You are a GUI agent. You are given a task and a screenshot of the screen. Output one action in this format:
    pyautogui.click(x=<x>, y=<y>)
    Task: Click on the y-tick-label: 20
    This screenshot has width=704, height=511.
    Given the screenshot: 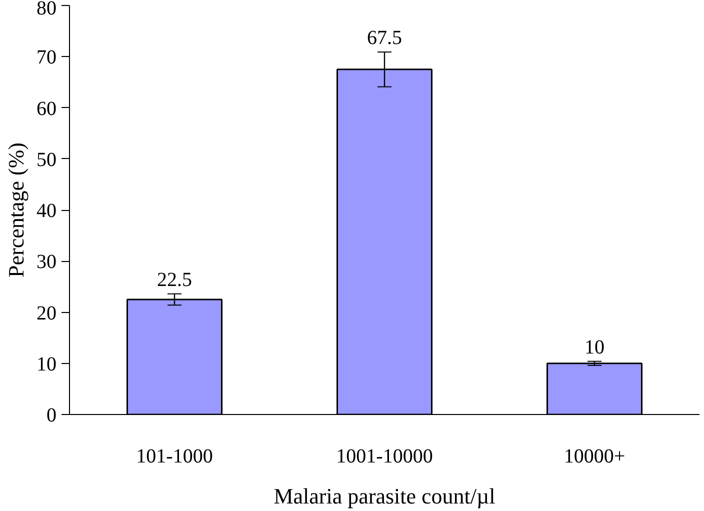 What is the action you would take?
    pyautogui.click(x=46, y=313)
    